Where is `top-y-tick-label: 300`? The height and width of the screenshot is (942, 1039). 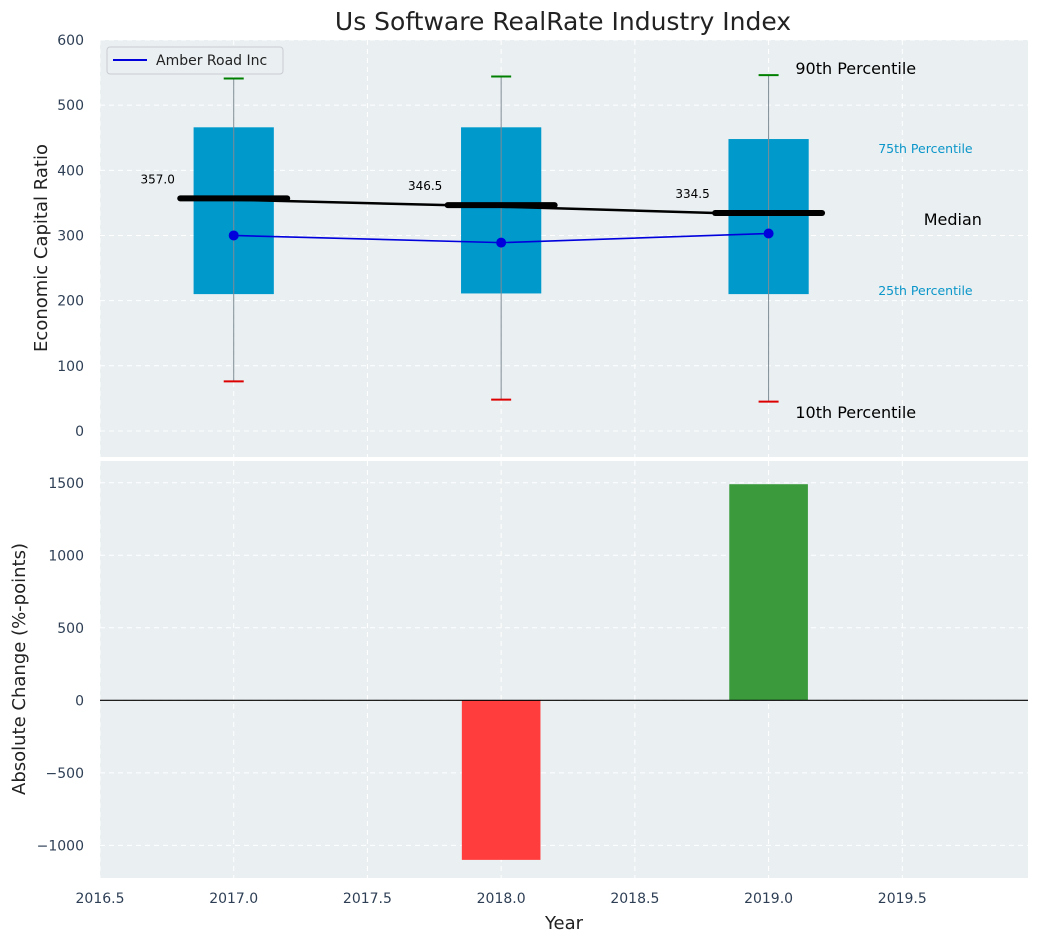 top-y-tick-label: 300 is located at coordinates (70, 236).